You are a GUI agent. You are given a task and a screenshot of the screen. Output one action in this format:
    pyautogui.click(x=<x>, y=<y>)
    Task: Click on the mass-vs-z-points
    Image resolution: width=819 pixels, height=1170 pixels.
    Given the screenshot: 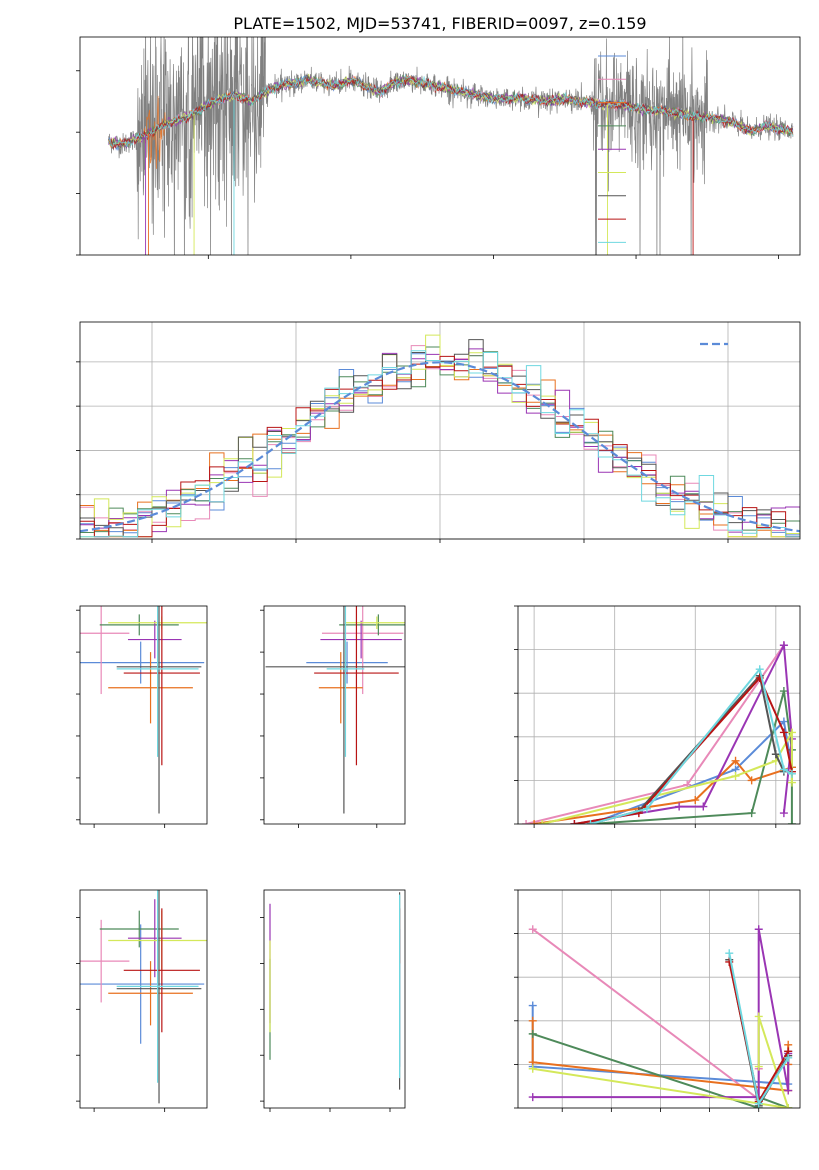 What is the action you would take?
    pyautogui.click(x=143, y=997)
    